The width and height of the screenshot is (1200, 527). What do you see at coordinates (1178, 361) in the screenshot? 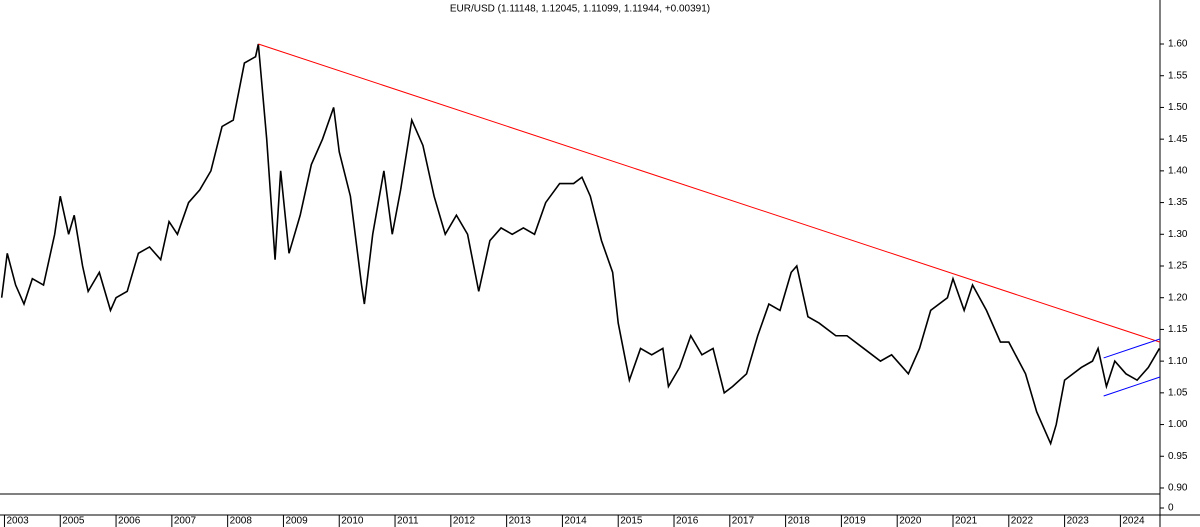
I see `y-tick-label: 1.10` at bounding box center [1178, 361].